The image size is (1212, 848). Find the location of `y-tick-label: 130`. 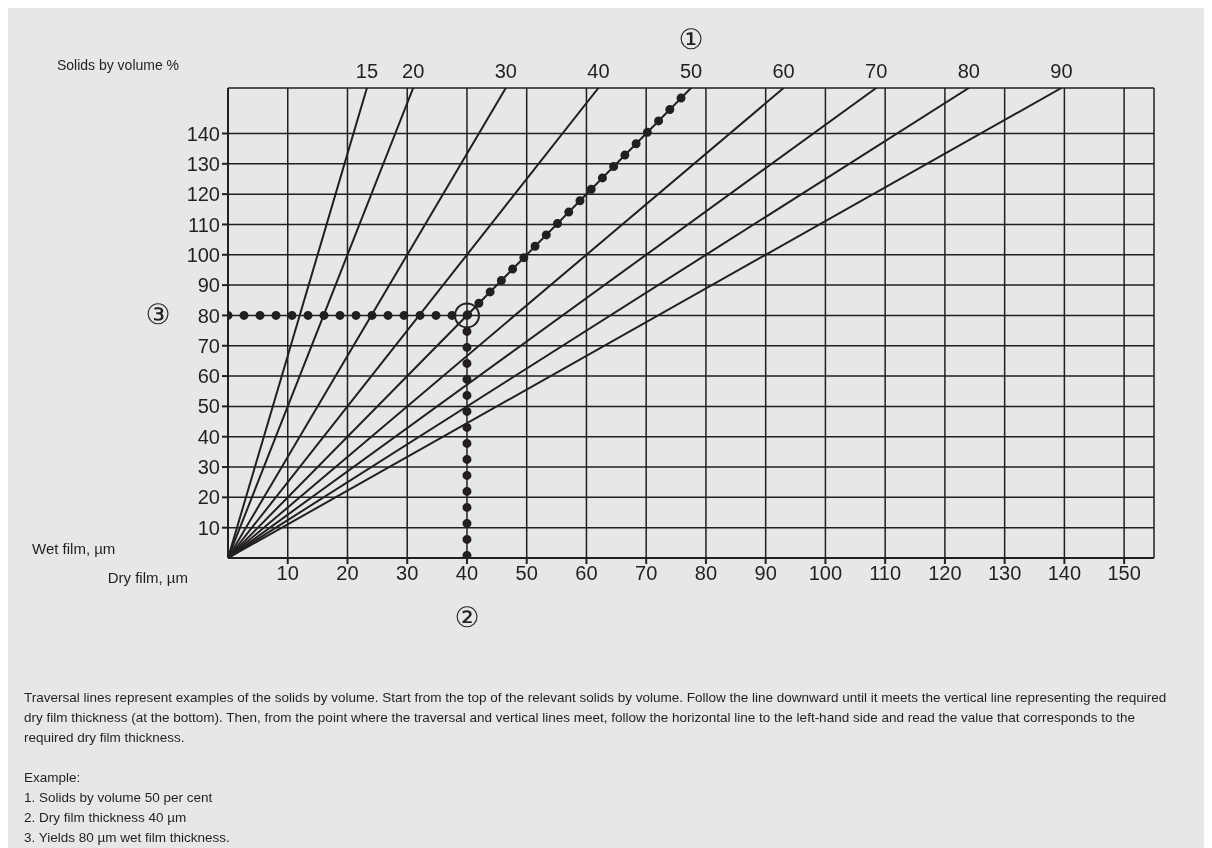

y-tick-label: 130 is located at coordinates (203, 163).